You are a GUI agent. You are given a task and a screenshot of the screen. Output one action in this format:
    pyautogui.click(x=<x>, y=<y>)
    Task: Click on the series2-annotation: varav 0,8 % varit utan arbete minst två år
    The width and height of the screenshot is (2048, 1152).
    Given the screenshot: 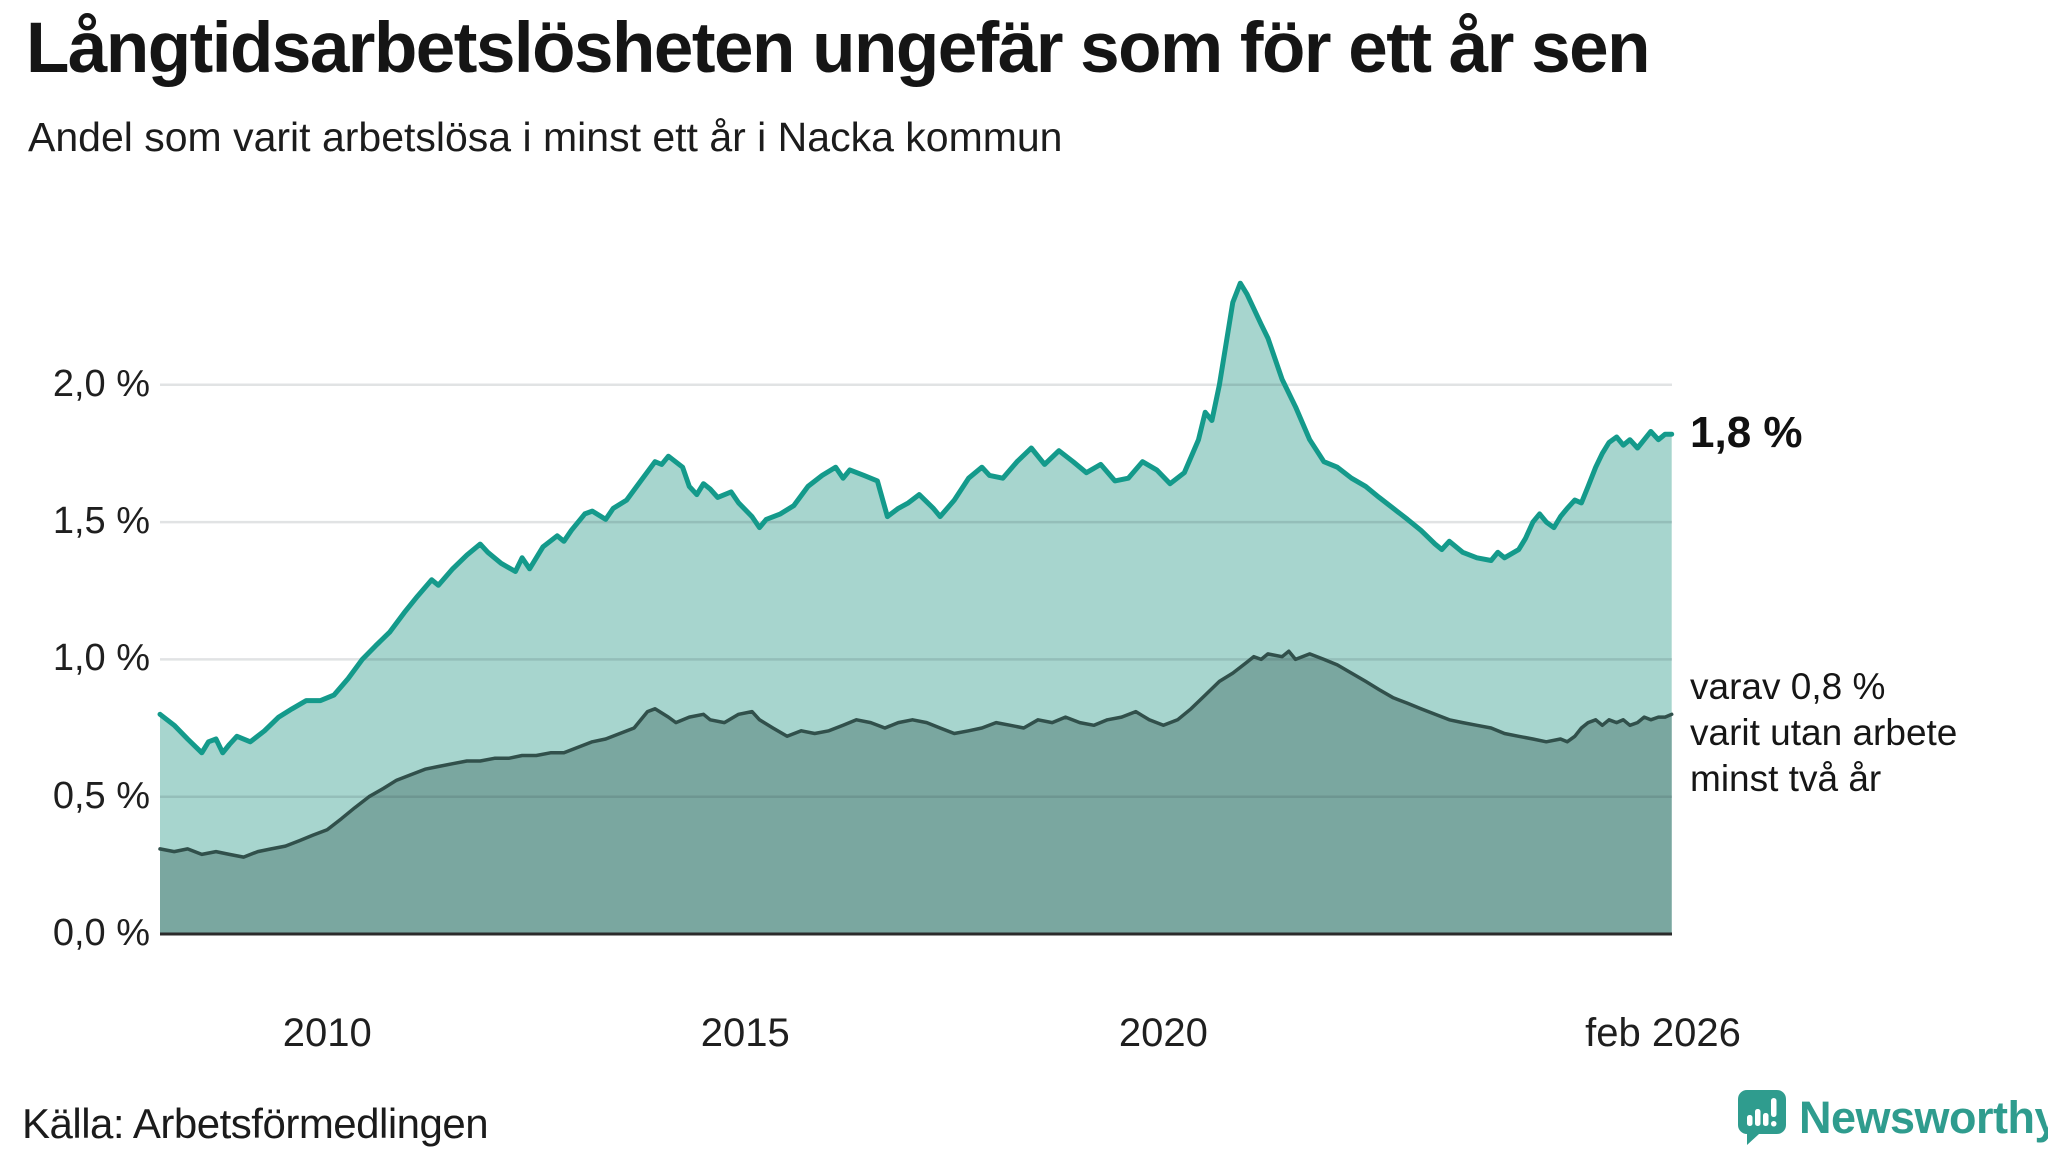 What is the action you would take?
    pyautogui.click(x=1823, y=733)
    